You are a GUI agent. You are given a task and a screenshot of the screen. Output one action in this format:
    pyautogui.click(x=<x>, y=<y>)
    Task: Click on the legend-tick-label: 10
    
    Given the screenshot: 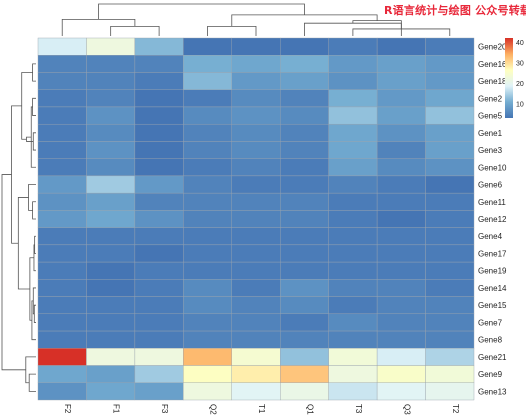 What is the action you would take?
    pyautogui.click(x=520, y=105)
    